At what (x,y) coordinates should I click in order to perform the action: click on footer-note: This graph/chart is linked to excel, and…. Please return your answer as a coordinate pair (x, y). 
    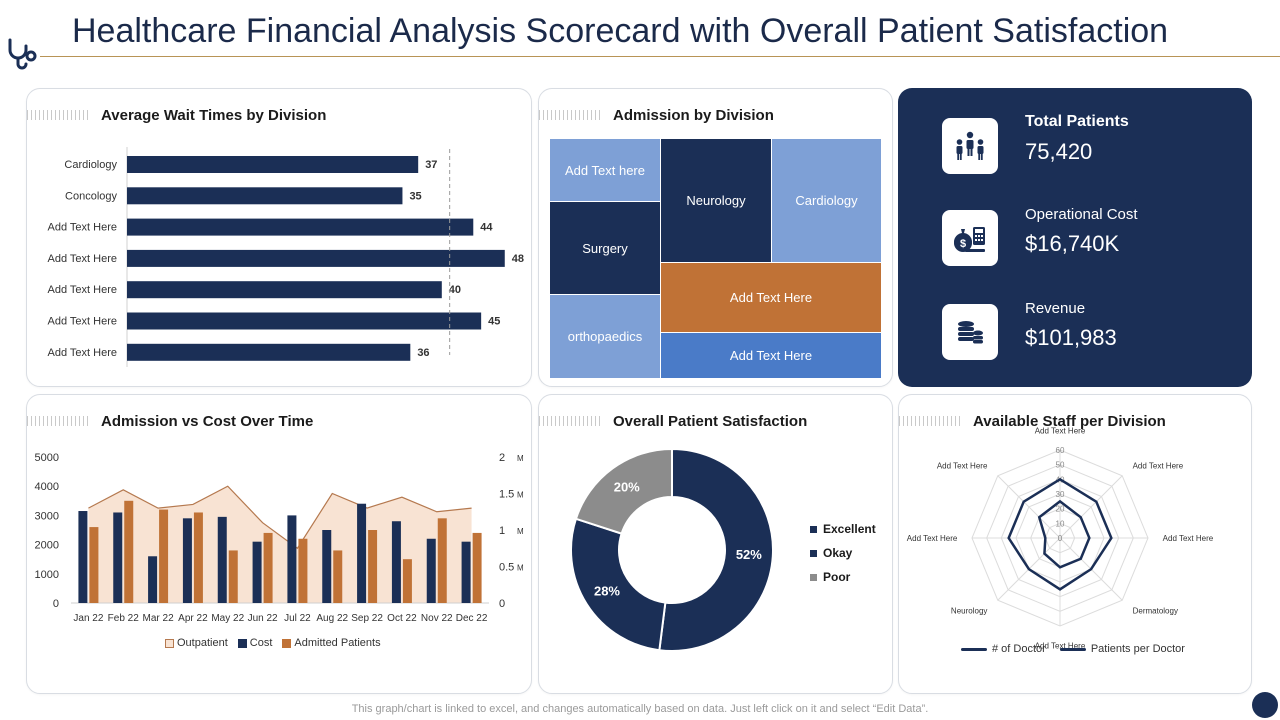
    Looking at the image, I should click on (640, 709).